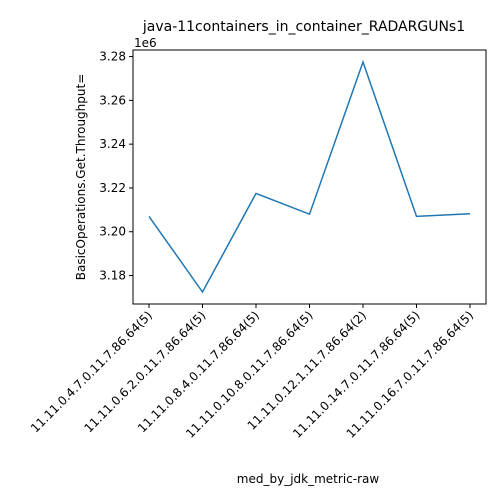 The image size is (500, 500). I want to click on y-tick-label: 3.22, so click(112, 188).